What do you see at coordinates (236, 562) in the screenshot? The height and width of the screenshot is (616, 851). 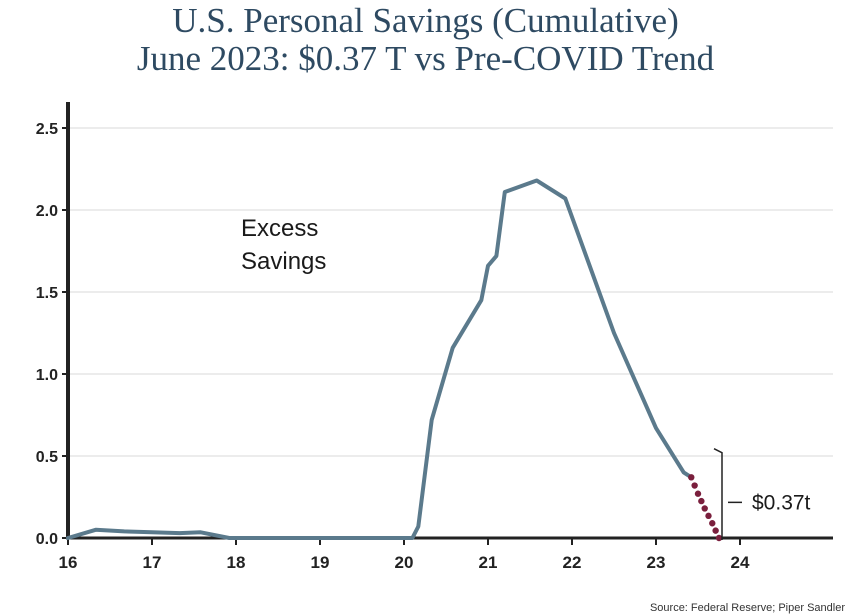 I see `x-tick-label: 18` at bounding box center [236, 562].